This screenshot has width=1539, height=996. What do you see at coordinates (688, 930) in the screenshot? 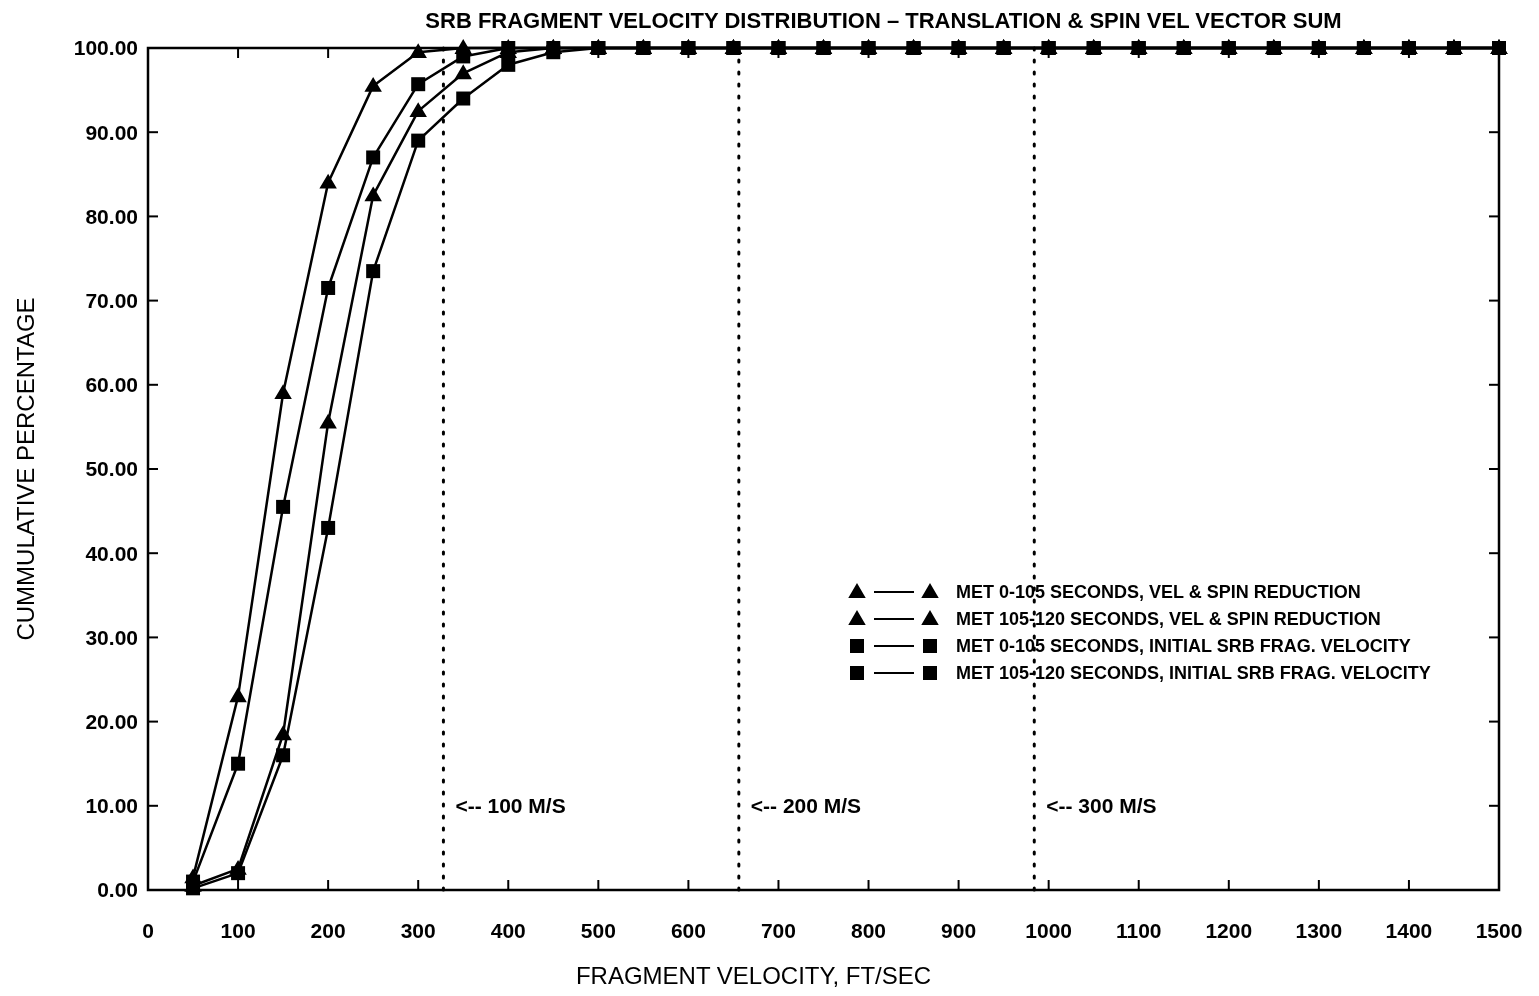
I see `x-tick-label: 600` at bounding box center [688, 930].